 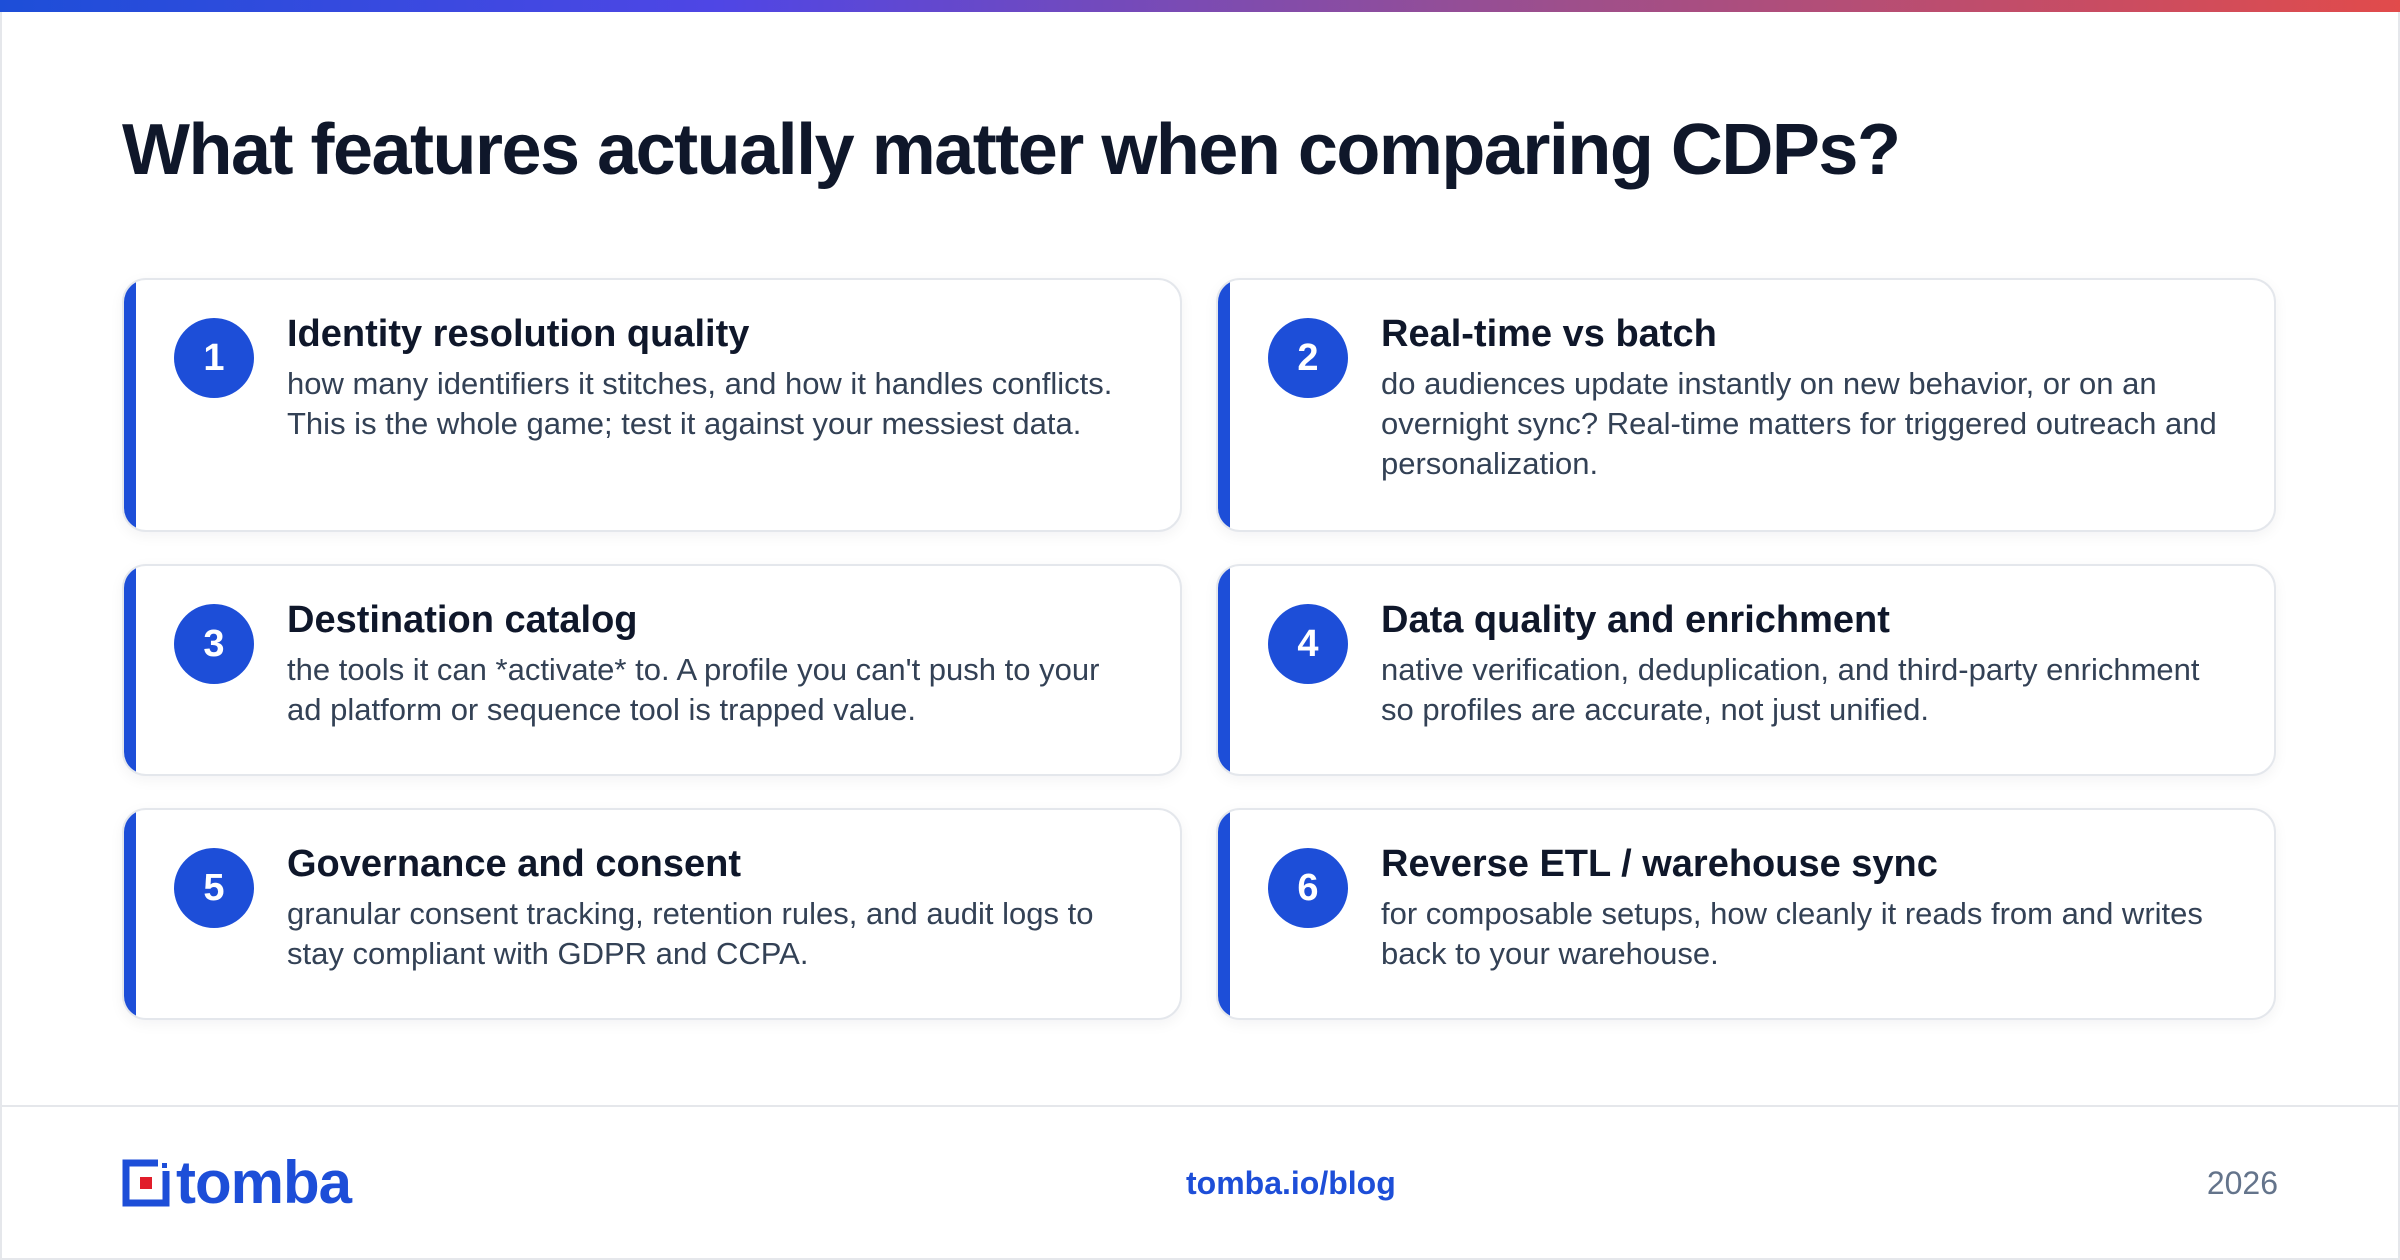 What do you see at coordinates (1291, 1183) in the screenshot?
I see `blog-link: tomba.io/blog` at bounding box center [1291, 1183].